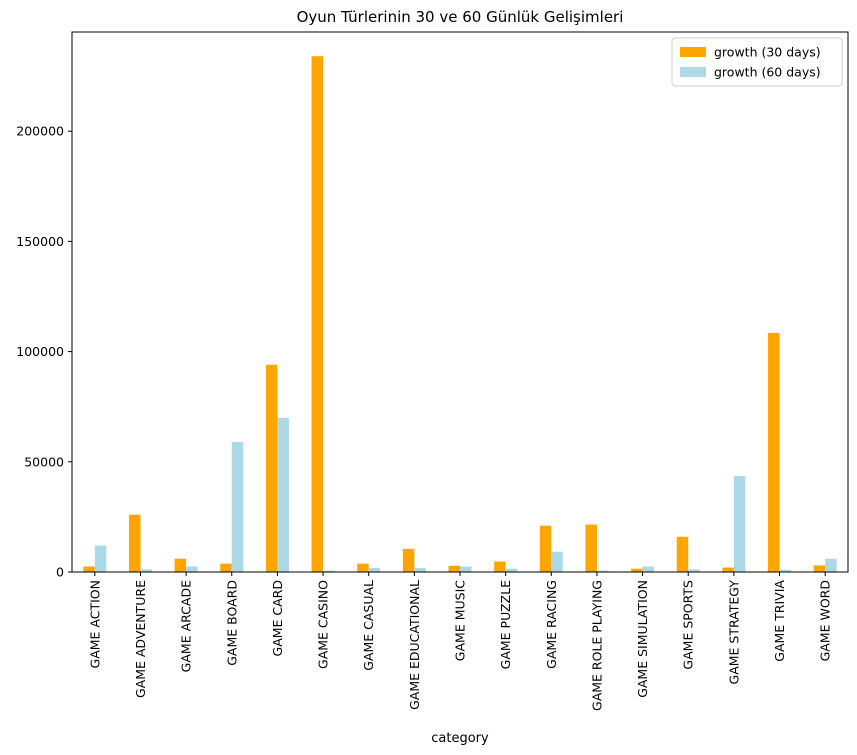 This screenshot has width=857, height=755. I want to click on x-tick-label-10: GAME RACING, so click(551, 624).